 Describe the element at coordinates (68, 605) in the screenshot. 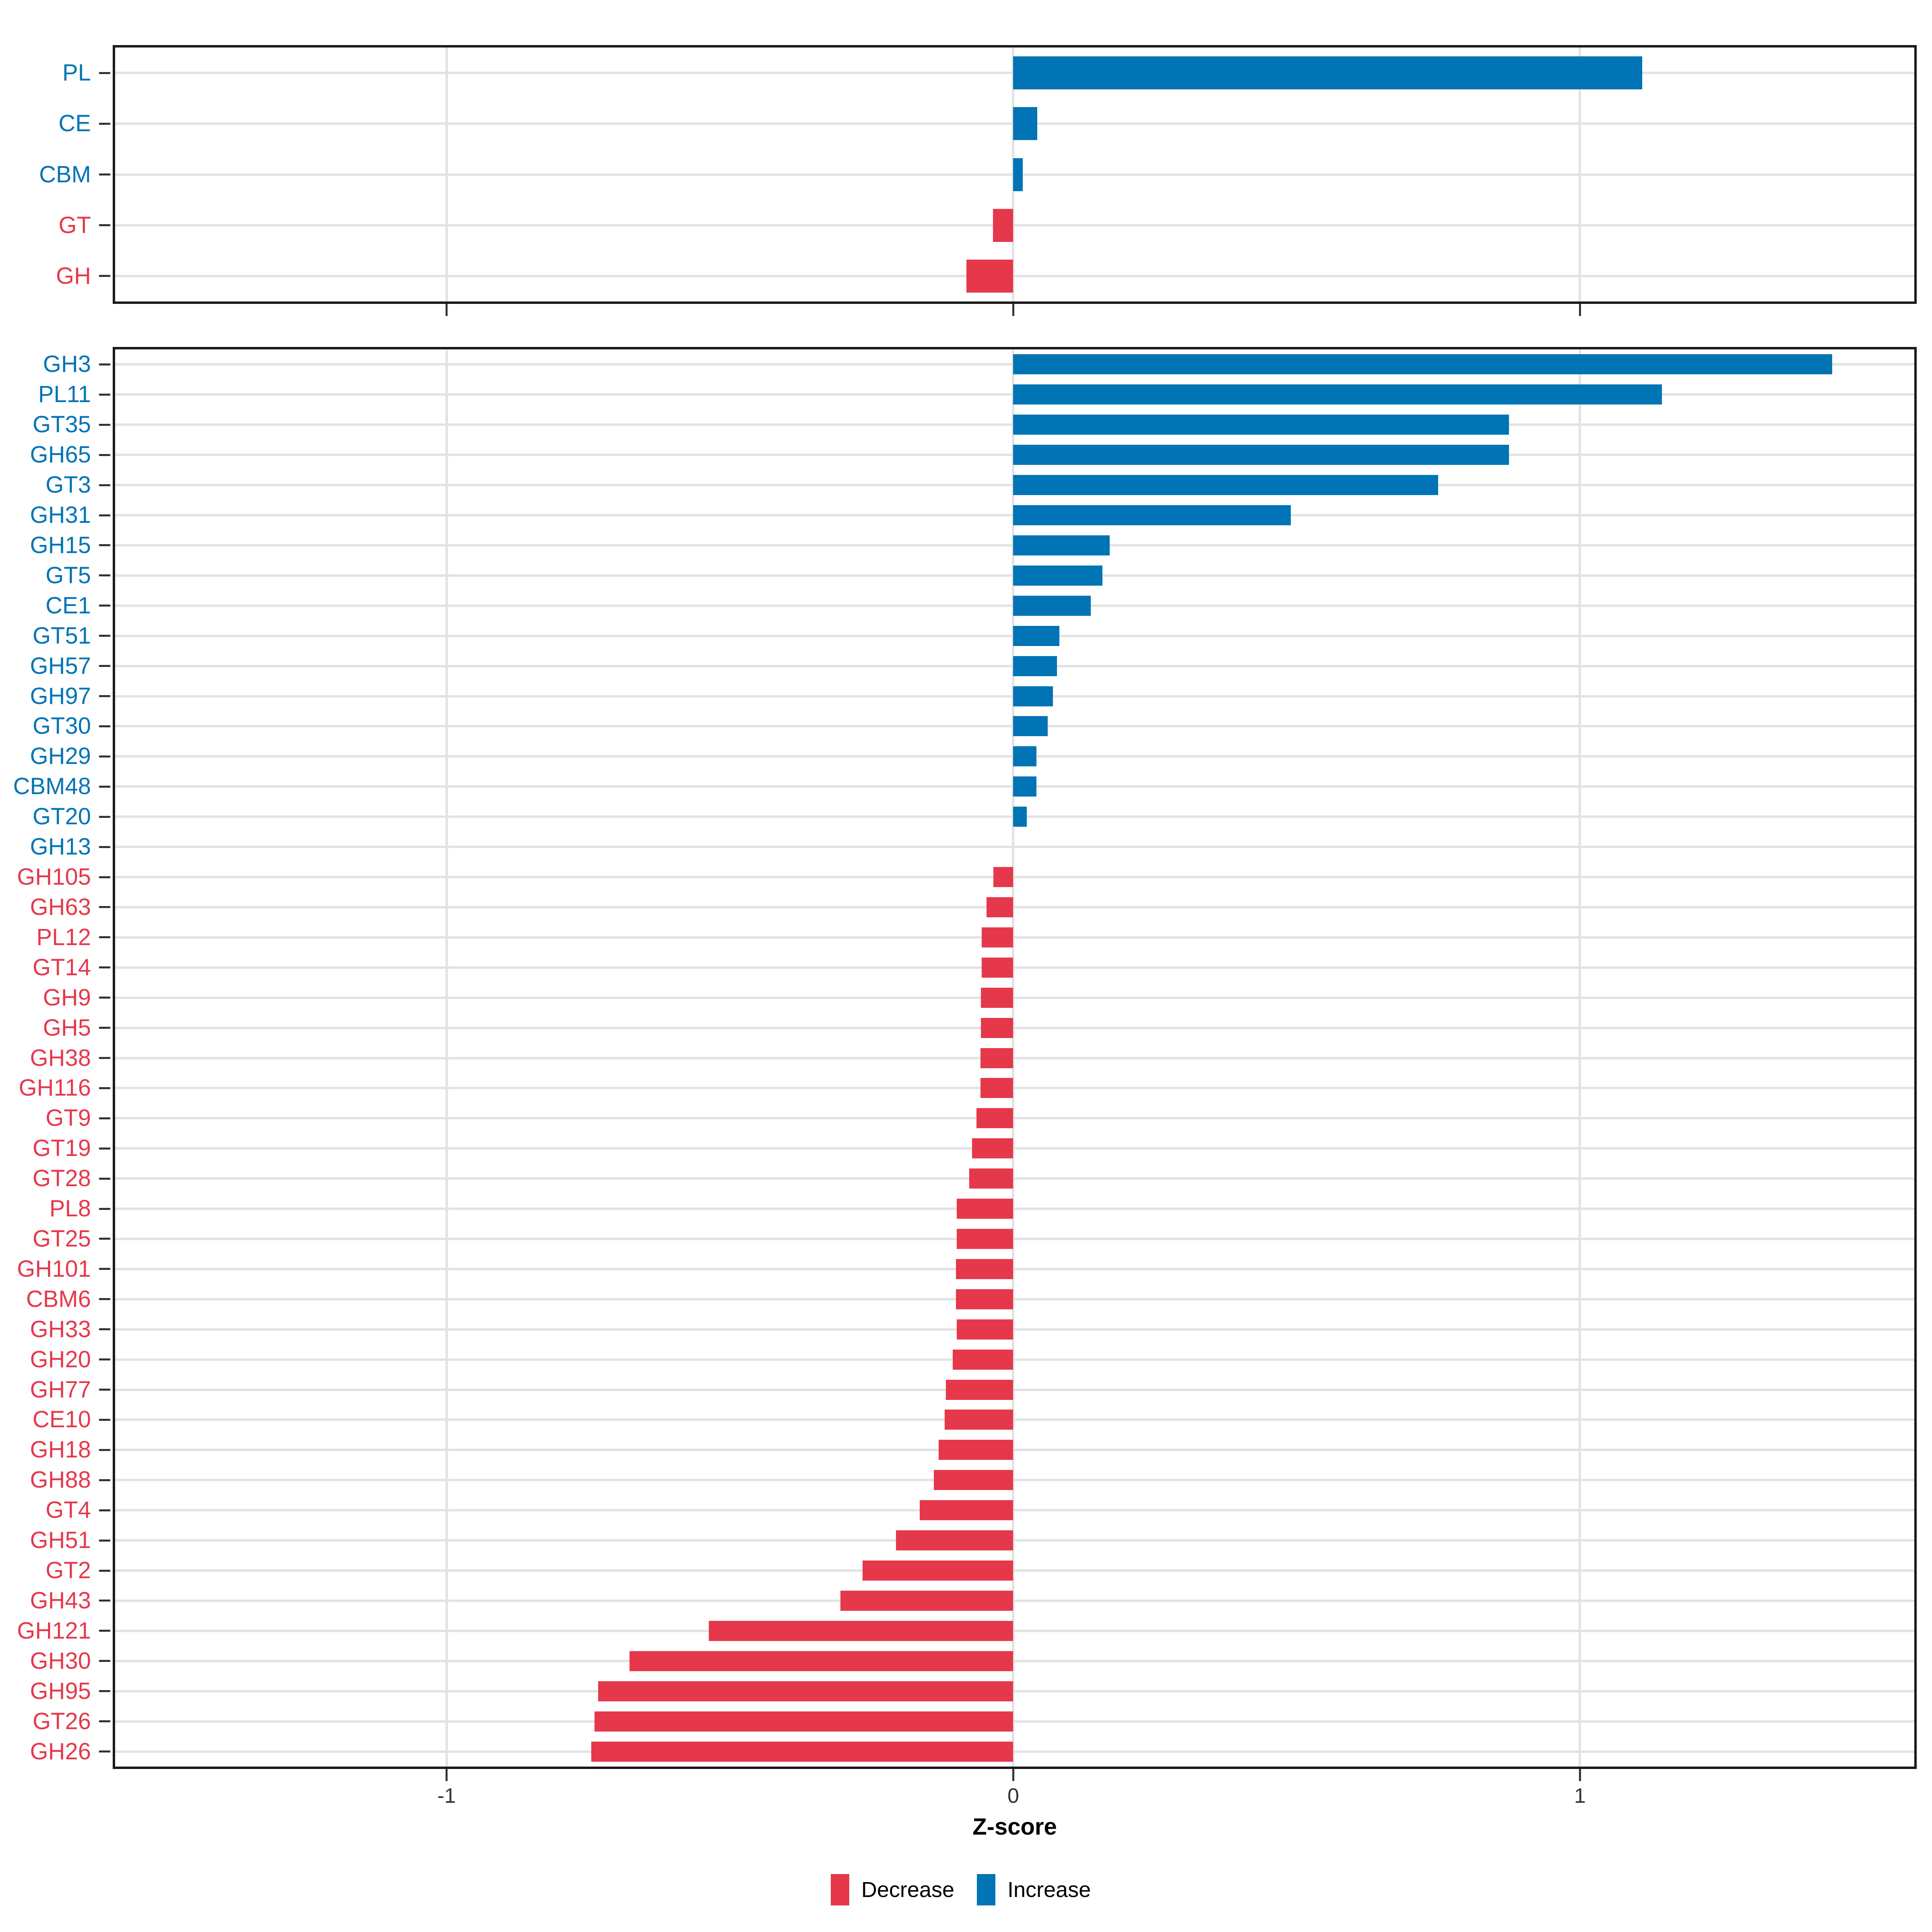

I see `y-axis-label-CE1: CE1` at that location.